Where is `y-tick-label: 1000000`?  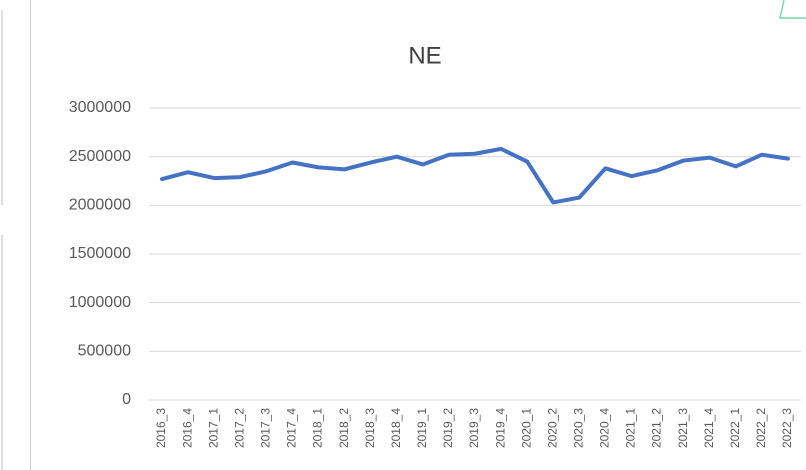
y-tick-label: 1000000 is located at coordinates (100, 302).